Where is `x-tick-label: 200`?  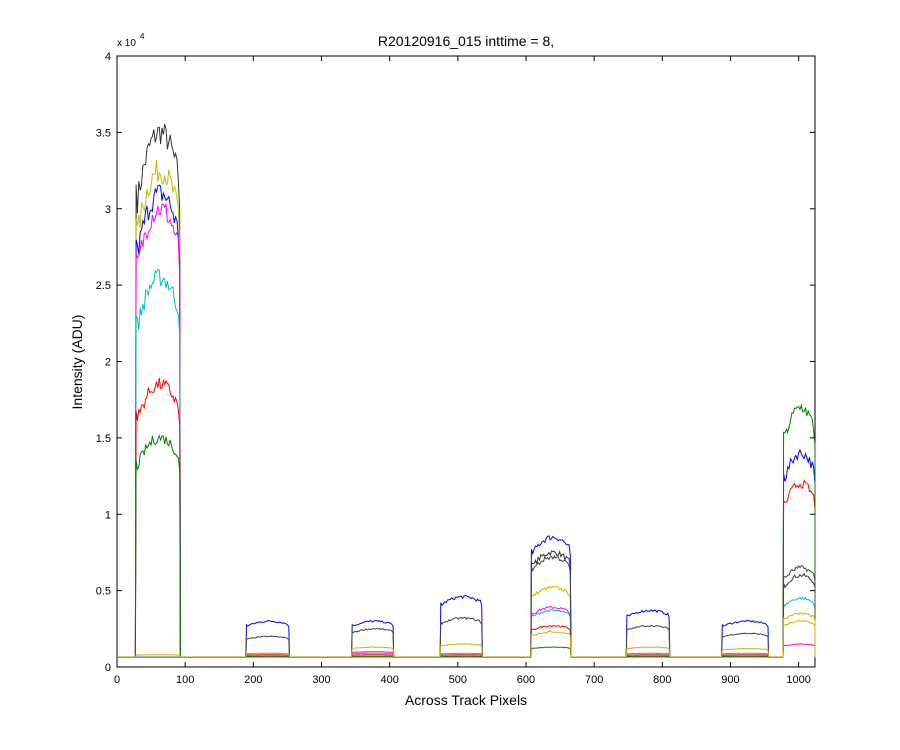
x-tick-label: 200 is located at coordinates (253, 680).